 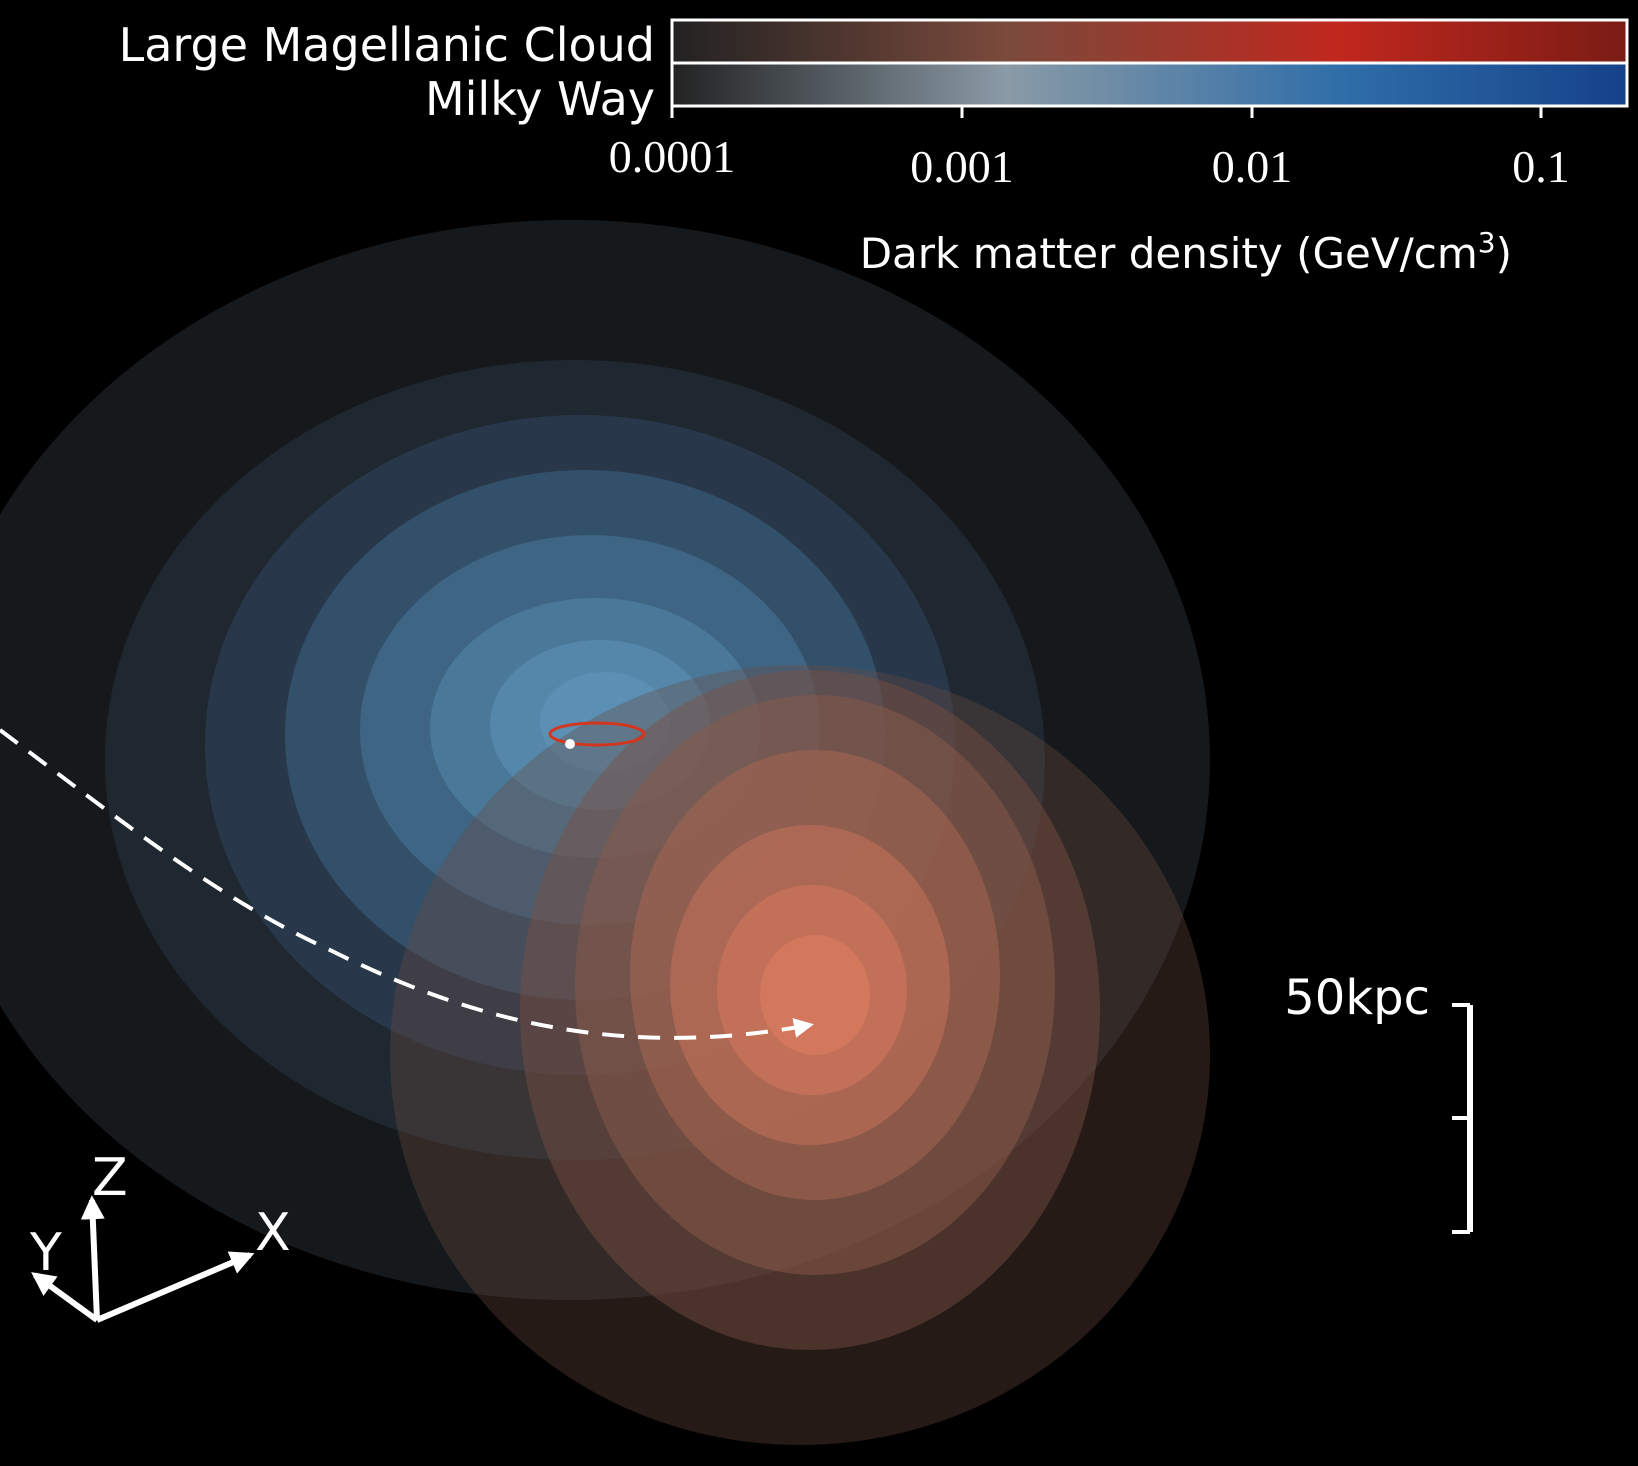 What do you see at coordinates (1504, 253) in the screenshot?
I see `axis-label-close: )` at bounding box center [1504, 253].